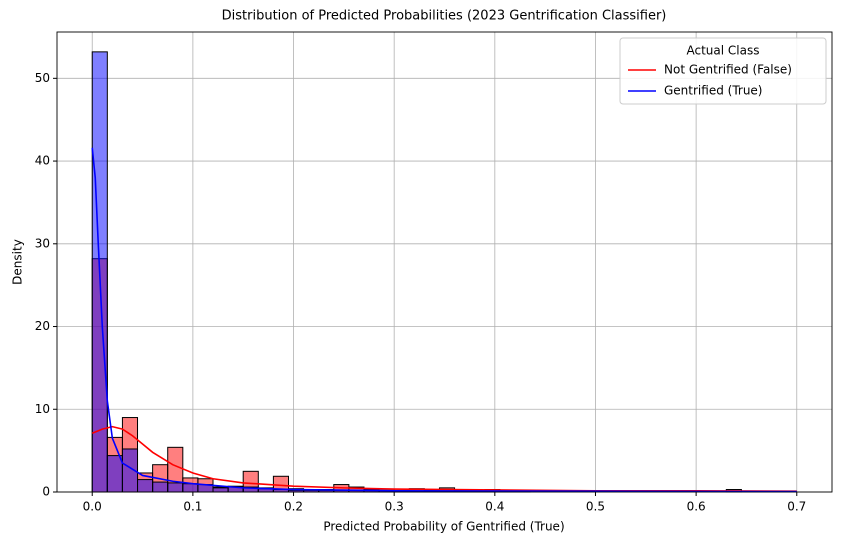 The height and width of the screenshot is (545, 842). Describe the element at coordinates (92, 507) in the screenshot. I see `x-tick-label: 0.0` at that location.